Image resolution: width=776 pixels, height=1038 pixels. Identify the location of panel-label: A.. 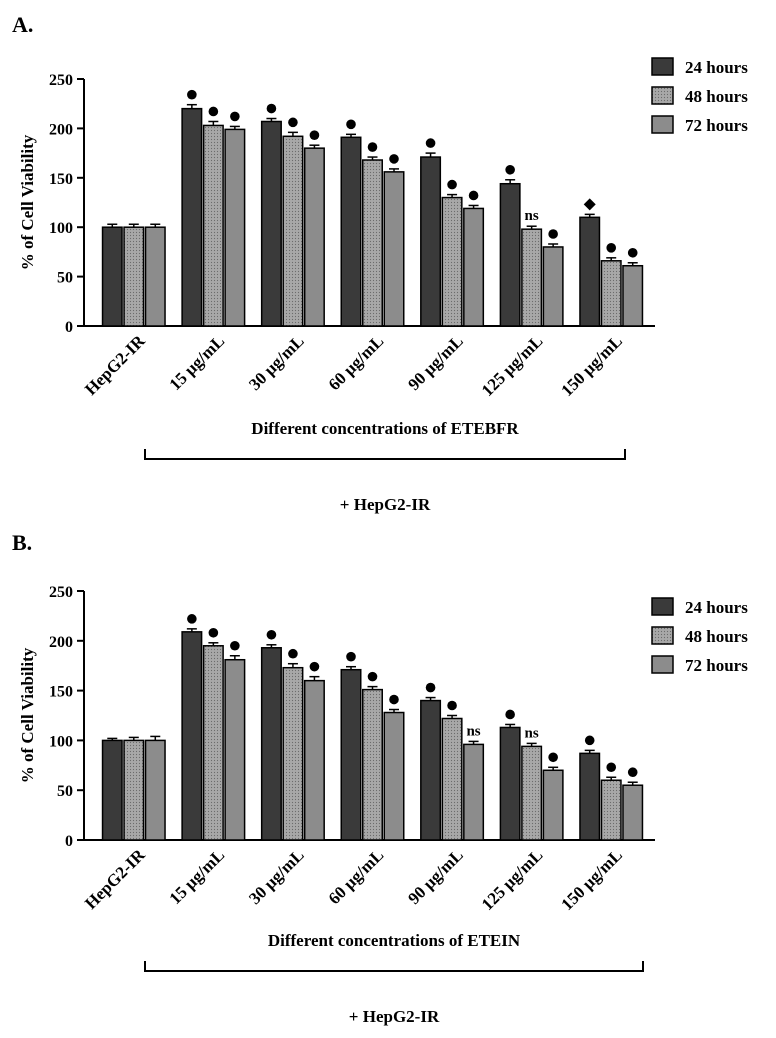
(22, 24).